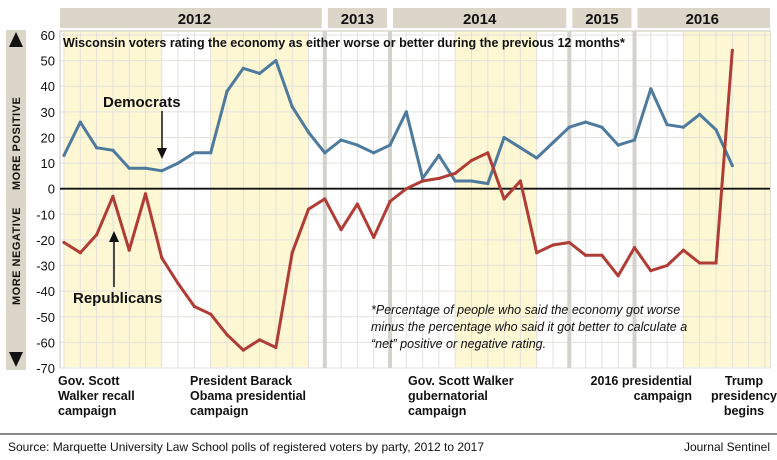  What do you see at coordinates (45, 214) in the screenshot?
I see `y-tick-label: -10` at bounding box center [45, 214].